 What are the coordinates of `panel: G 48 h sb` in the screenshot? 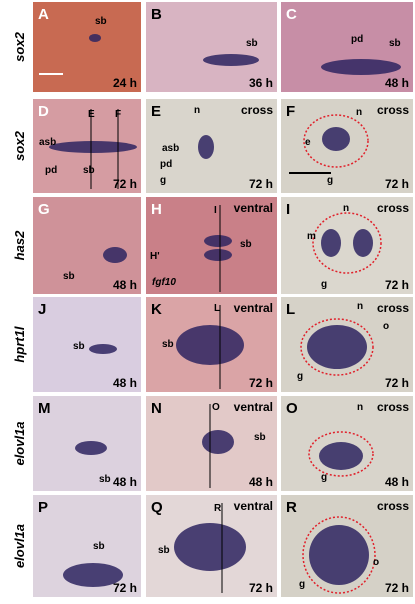 It's located at (87, 245).